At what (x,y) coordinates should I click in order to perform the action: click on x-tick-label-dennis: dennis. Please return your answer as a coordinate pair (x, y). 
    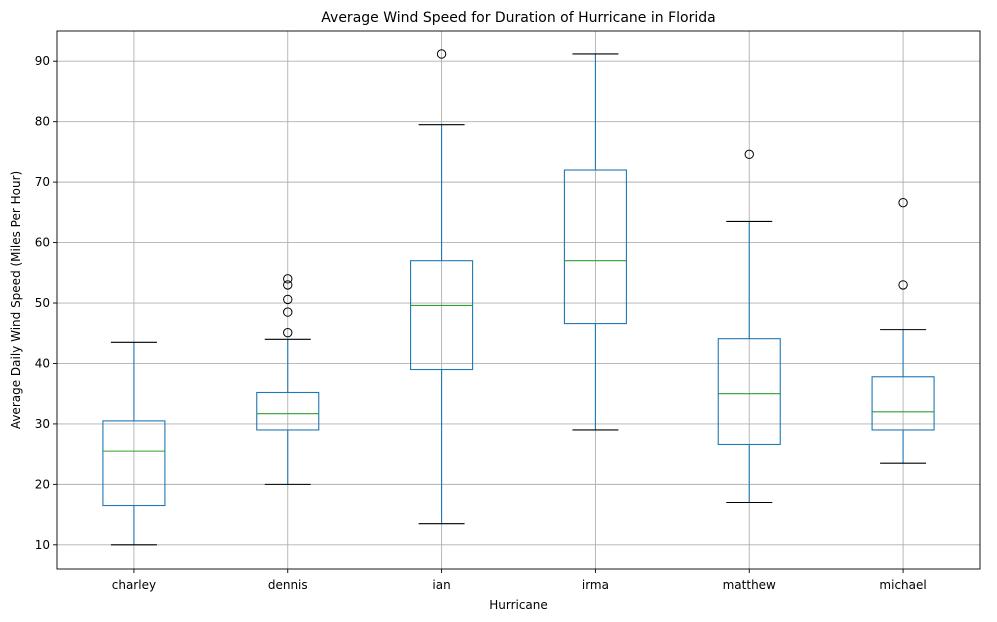
    Looking at the image, I should click on (288, 585).